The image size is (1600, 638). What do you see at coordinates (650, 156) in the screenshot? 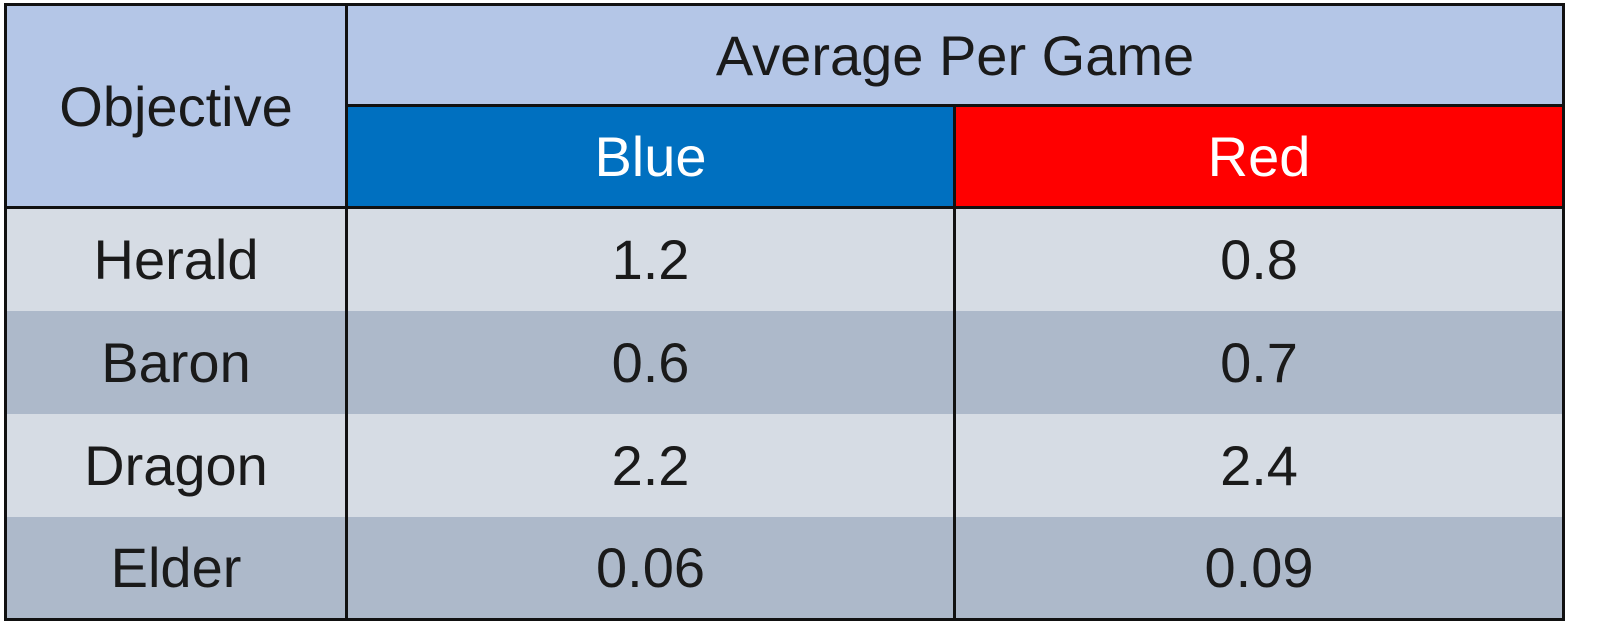
I see `column-header: Blue` at bounding box center [650, 156].